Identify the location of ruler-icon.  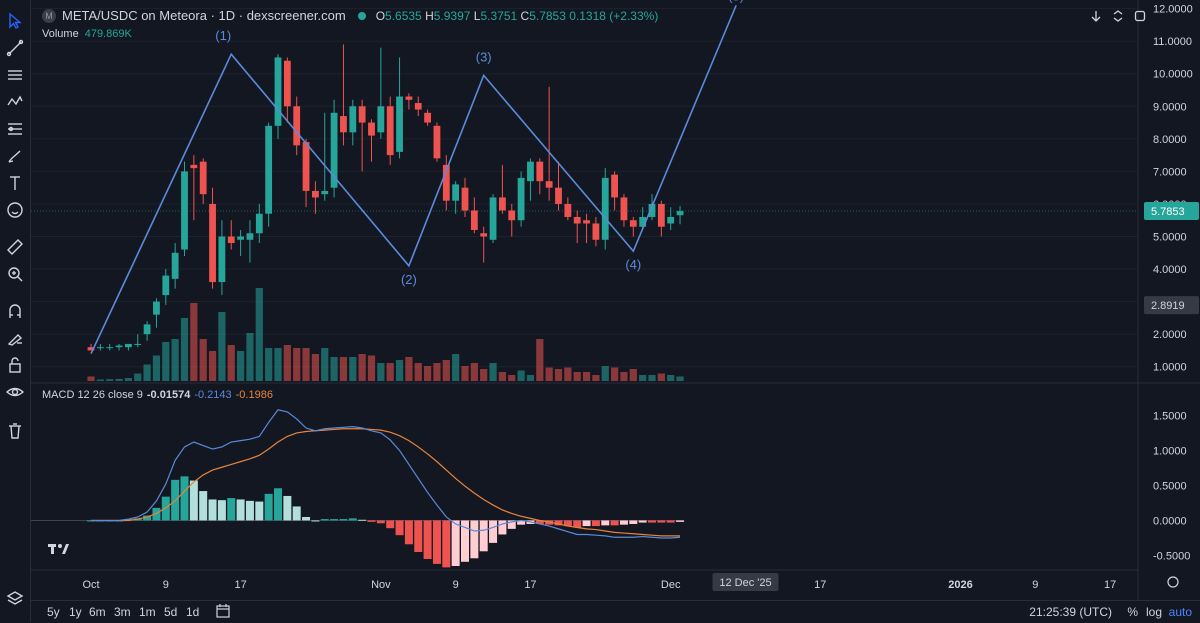
(15, 247).